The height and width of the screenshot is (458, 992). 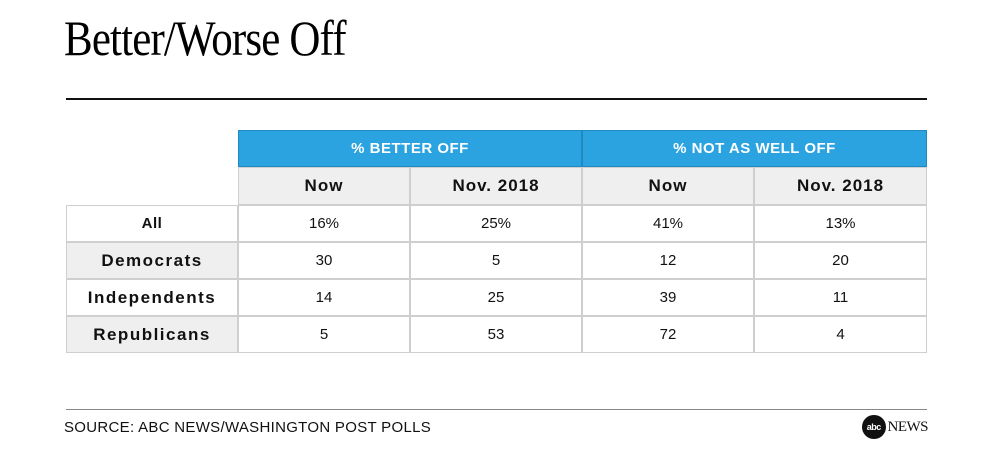 I want to click on group-header-better-off: % BETTER OFF, so click(x=410, y=148).